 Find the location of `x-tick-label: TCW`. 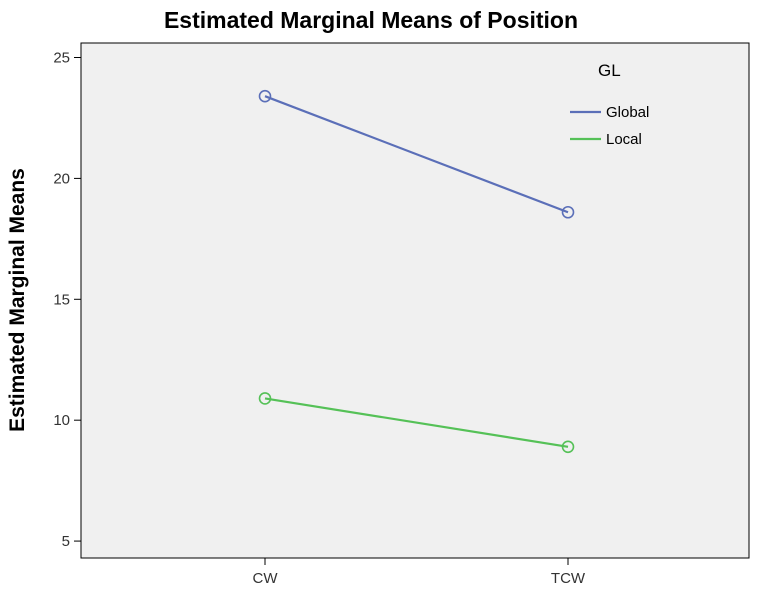

x-tick-label: TCW is located at coordinates (568, 578).